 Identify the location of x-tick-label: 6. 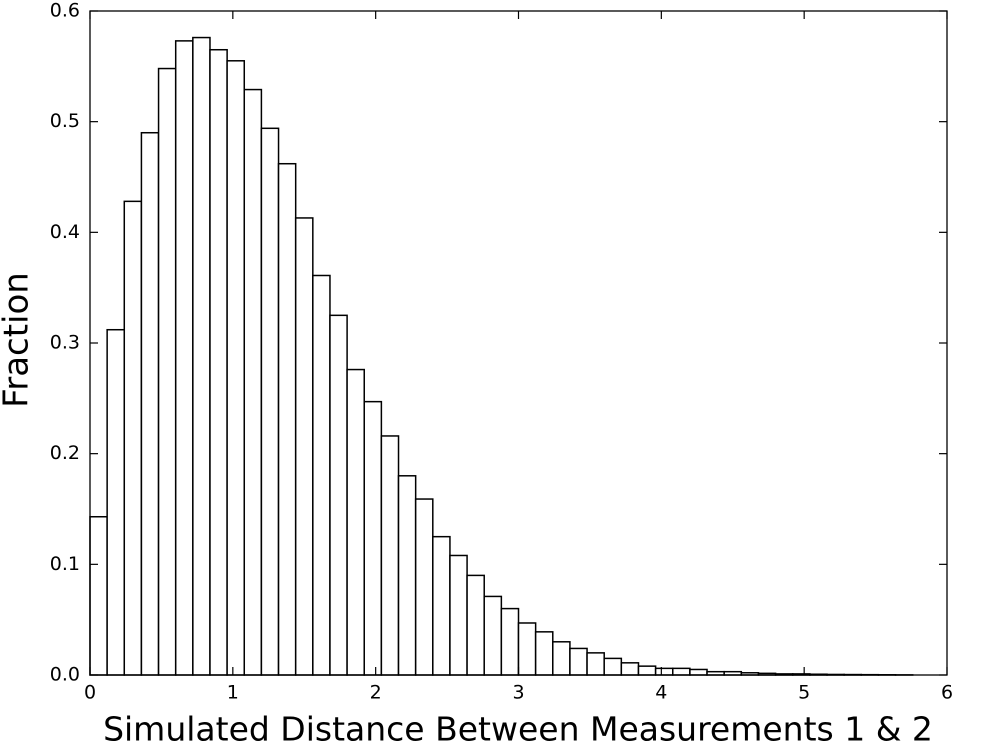
(947, 693).